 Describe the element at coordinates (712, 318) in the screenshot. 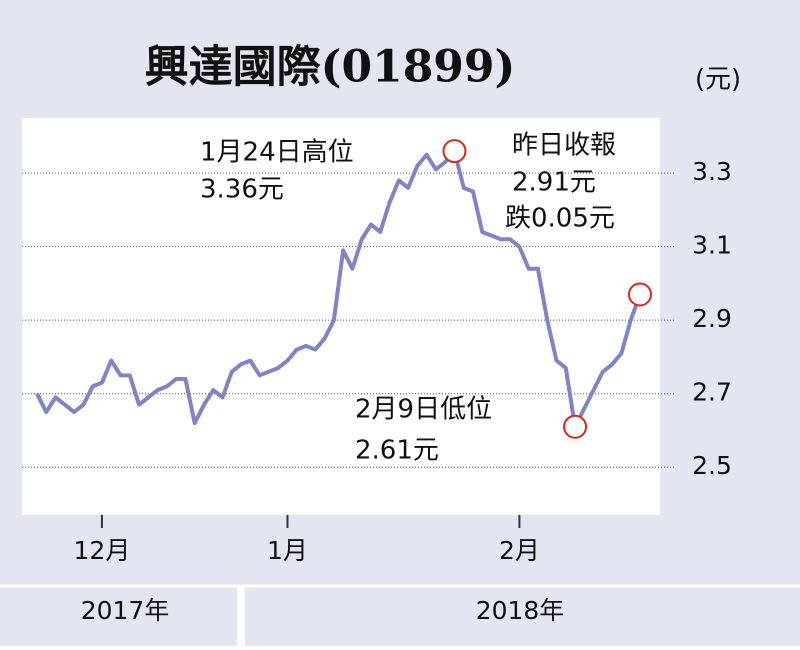

I see `y-tick-label: 2.9` at that location.